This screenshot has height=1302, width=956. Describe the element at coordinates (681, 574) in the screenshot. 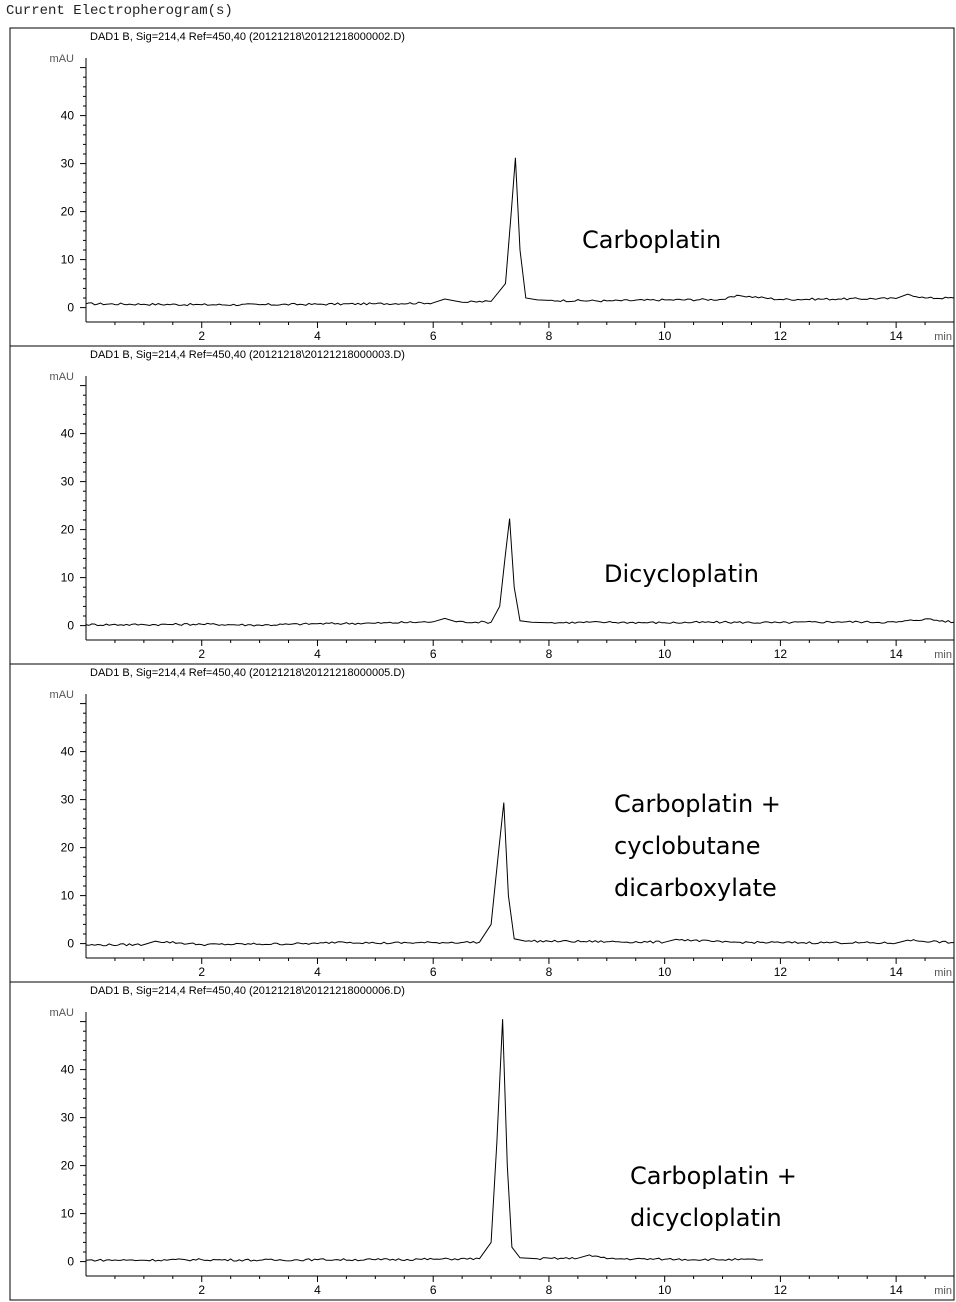

I see `peak-annotation: Dicycloplatin` at that location.